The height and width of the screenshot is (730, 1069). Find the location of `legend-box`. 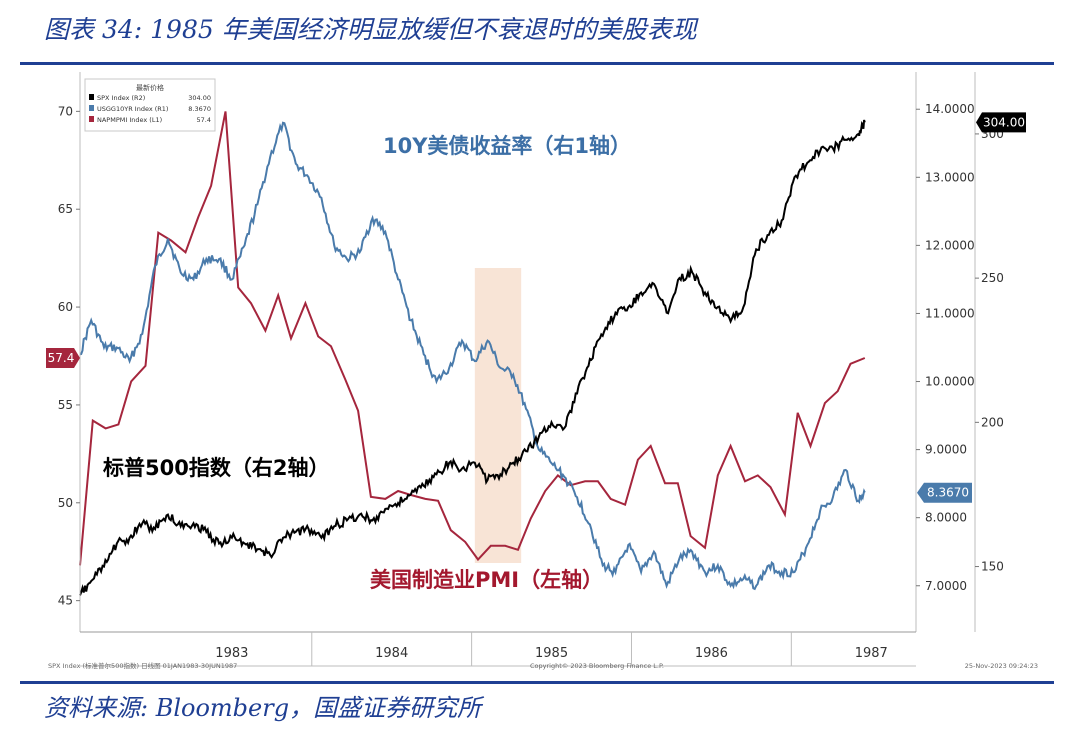

legend-box is located at coordinates (150, 105).